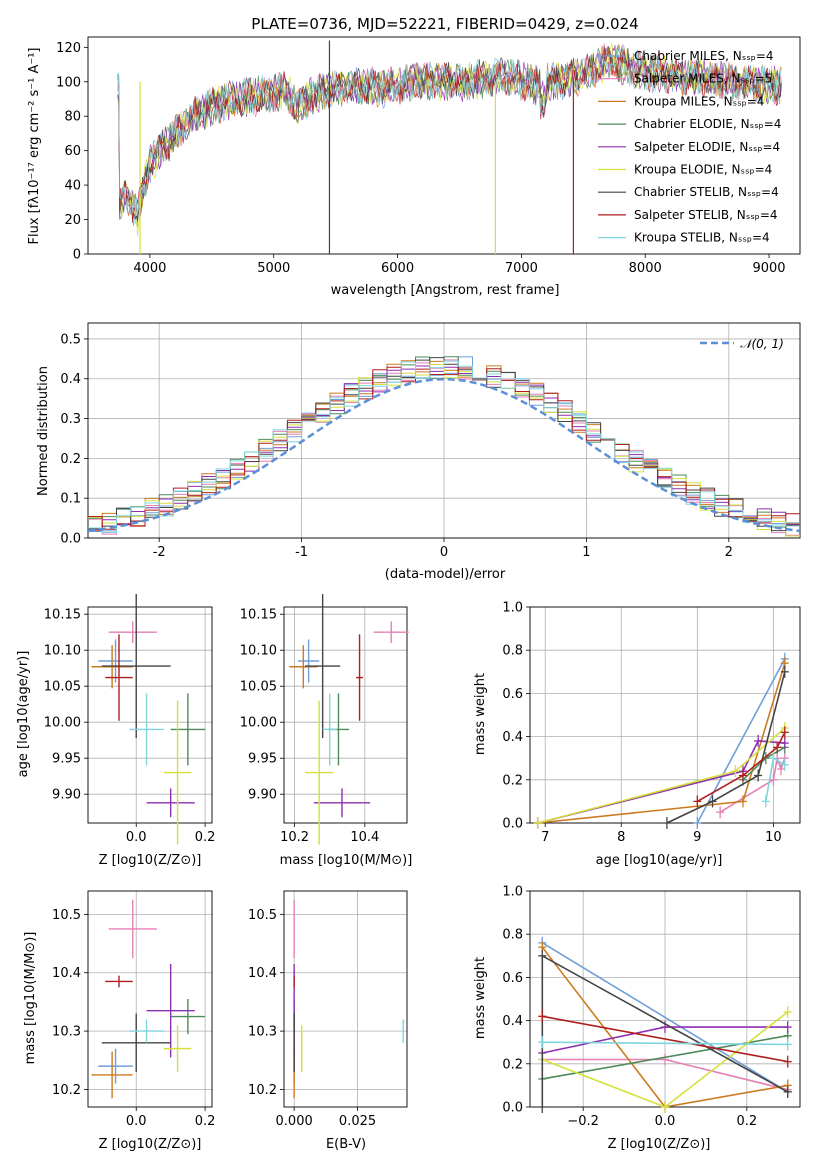 Image resolution: width=819 pixels, height=1174 pixels. What do you see at coordinates (512, 694) in the screenshot?
I see `mass-weight-vs-age-ytick-label: 0.6` at bounding box center [512, 694].